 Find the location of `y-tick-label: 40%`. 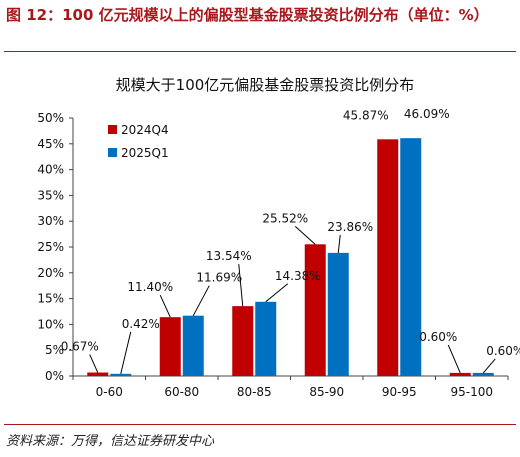

y-tick-label: 40% is located at coordinates (50, 170).